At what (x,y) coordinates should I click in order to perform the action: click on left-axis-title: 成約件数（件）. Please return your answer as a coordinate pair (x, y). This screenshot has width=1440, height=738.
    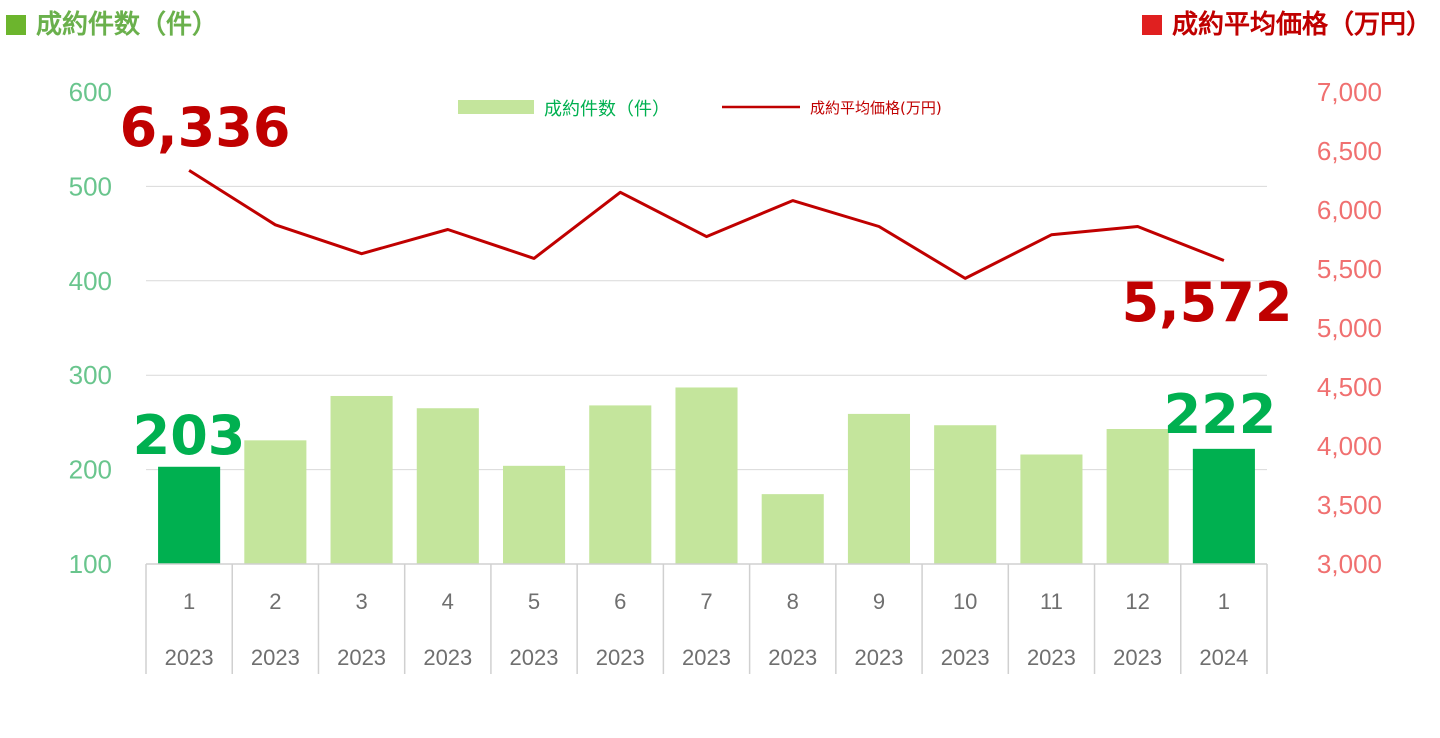
    Looking at the image, I should click on (112, 22).